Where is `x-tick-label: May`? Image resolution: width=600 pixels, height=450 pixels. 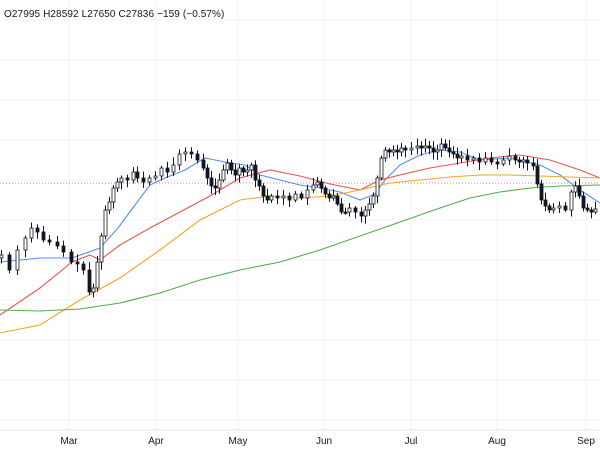
x-tick-label: May is located at coordinates (238, 441).